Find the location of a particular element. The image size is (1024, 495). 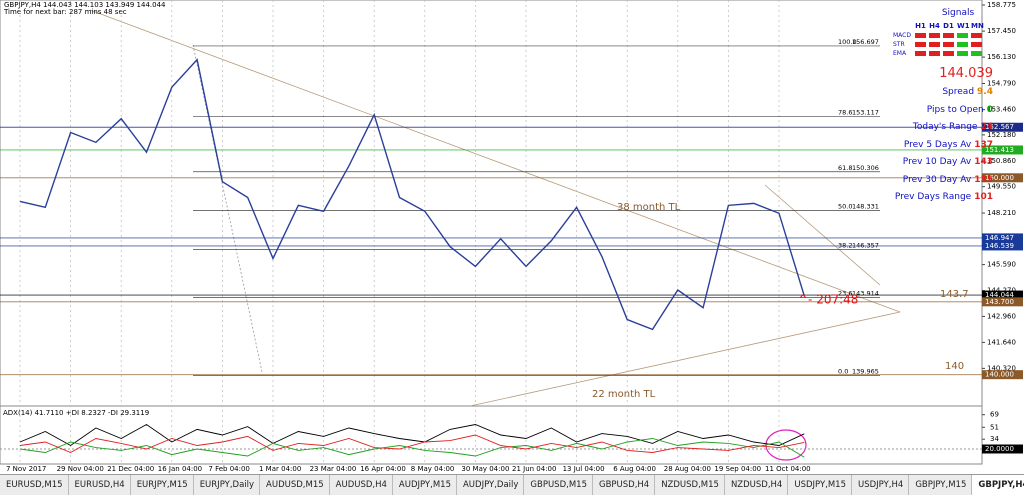

fib-ratio: 61.8 is located at coordinates (845, 168).